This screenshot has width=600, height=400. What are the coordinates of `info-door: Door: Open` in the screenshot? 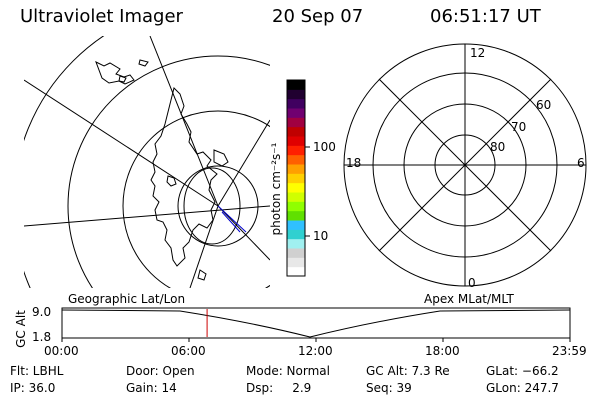 It's located at (160, 371).